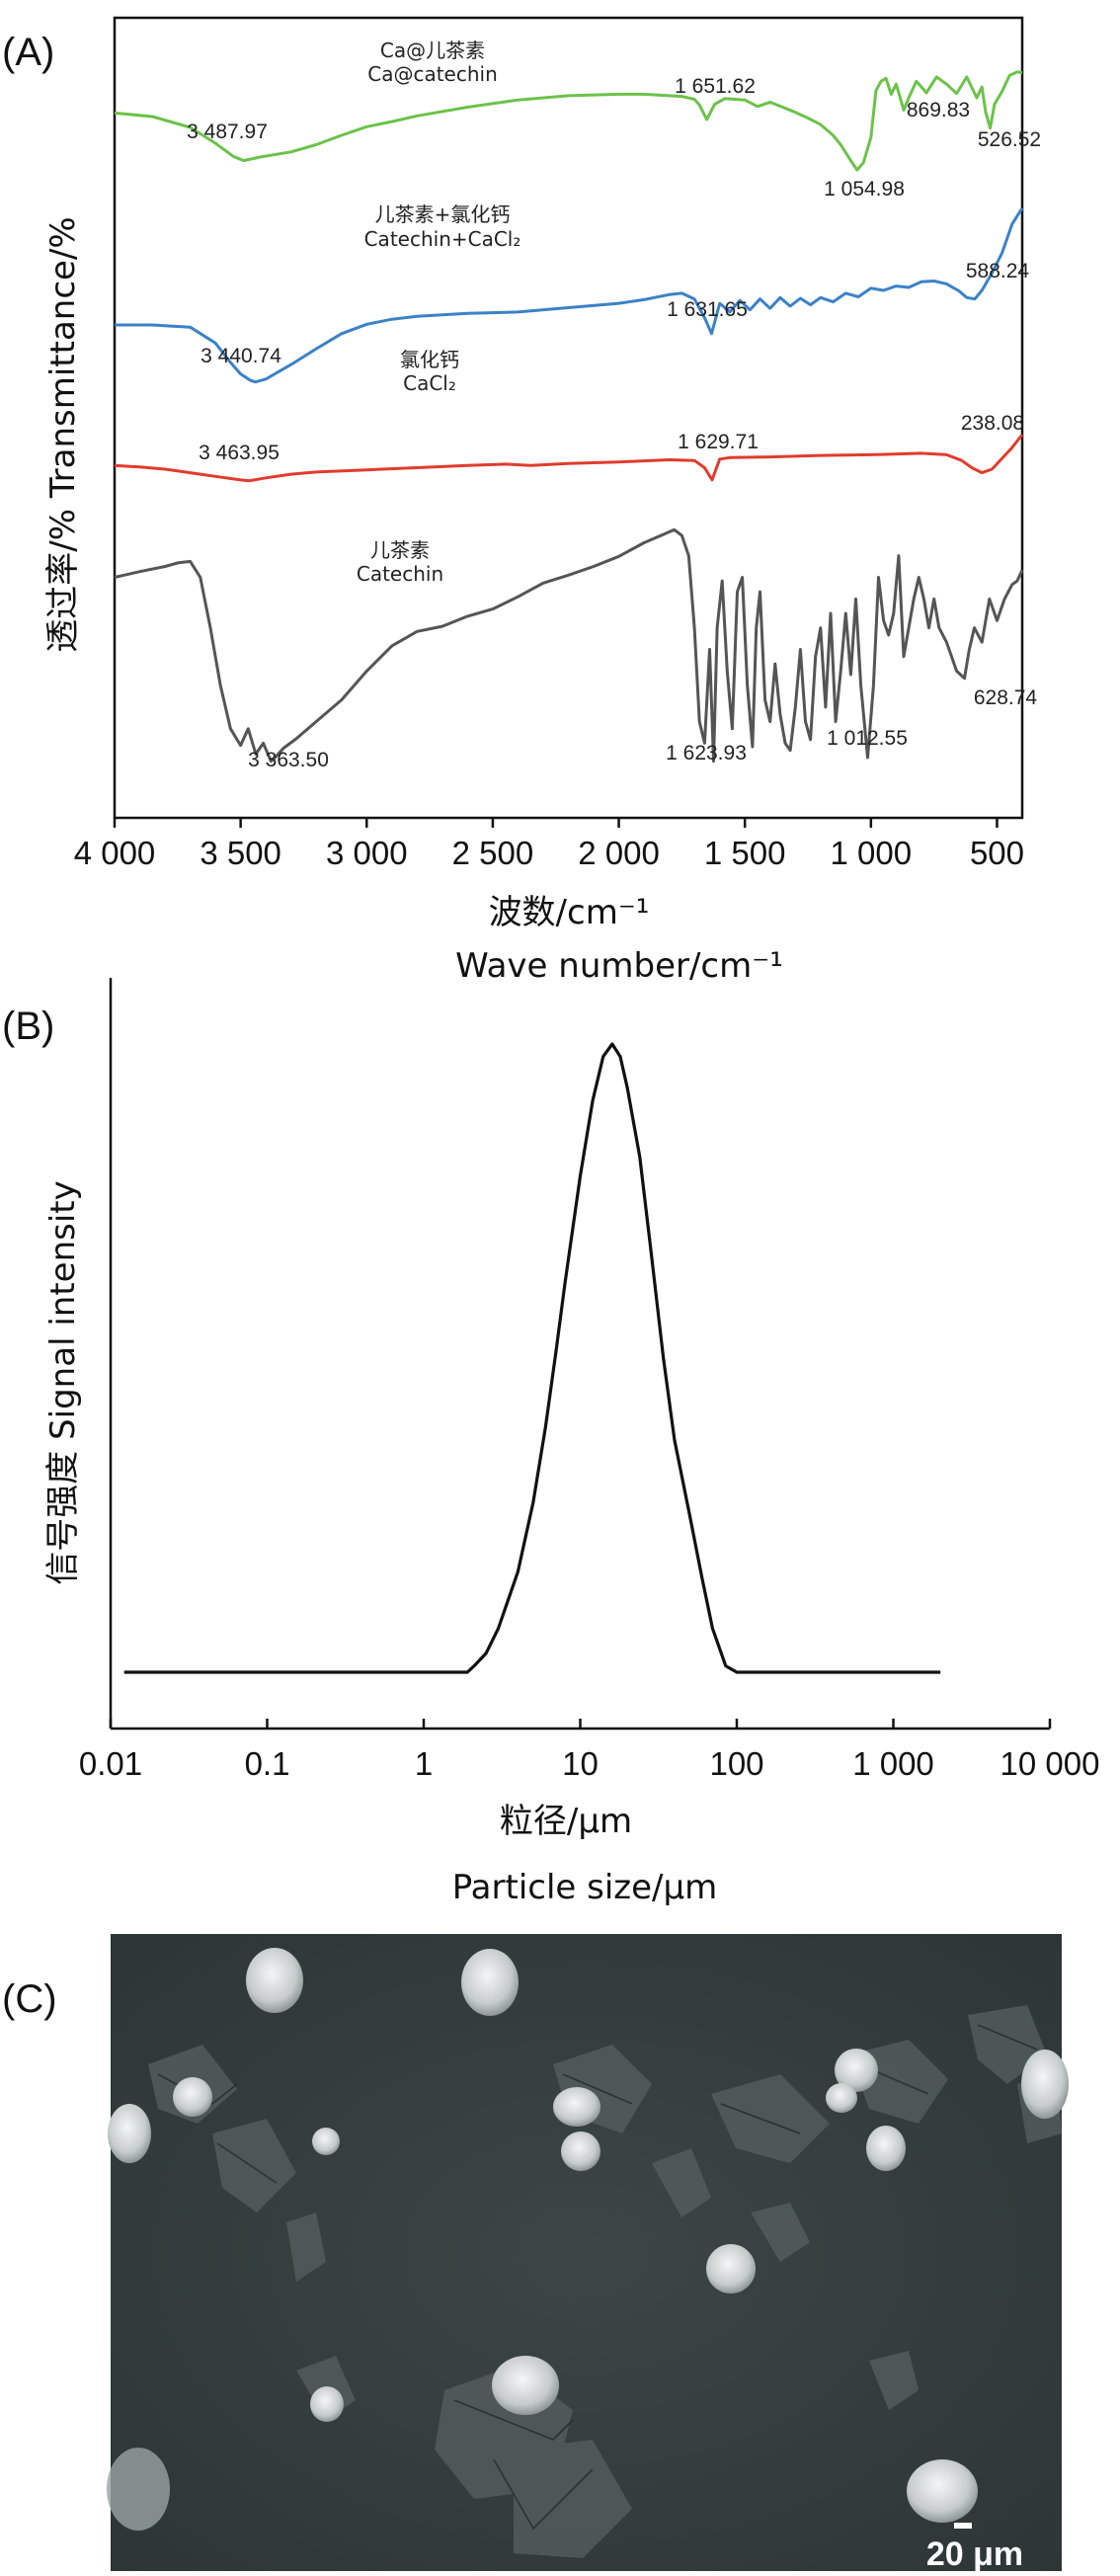  What do you see at coordinates (938, 110) in the screenshot?
I see `chart-a-peak-label: 869.83` at bounding box center [938, 110].